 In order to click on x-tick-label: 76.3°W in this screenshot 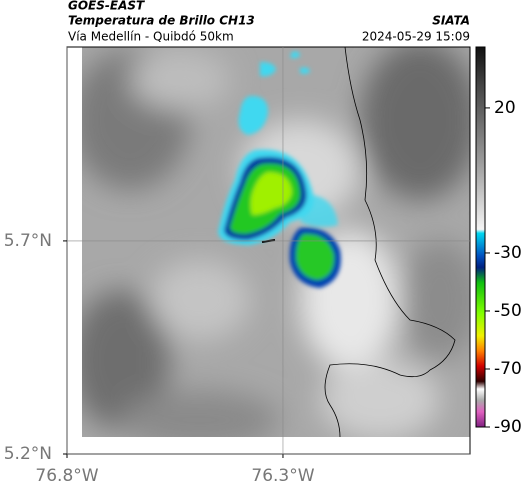, I will do `click(282, 476)`.